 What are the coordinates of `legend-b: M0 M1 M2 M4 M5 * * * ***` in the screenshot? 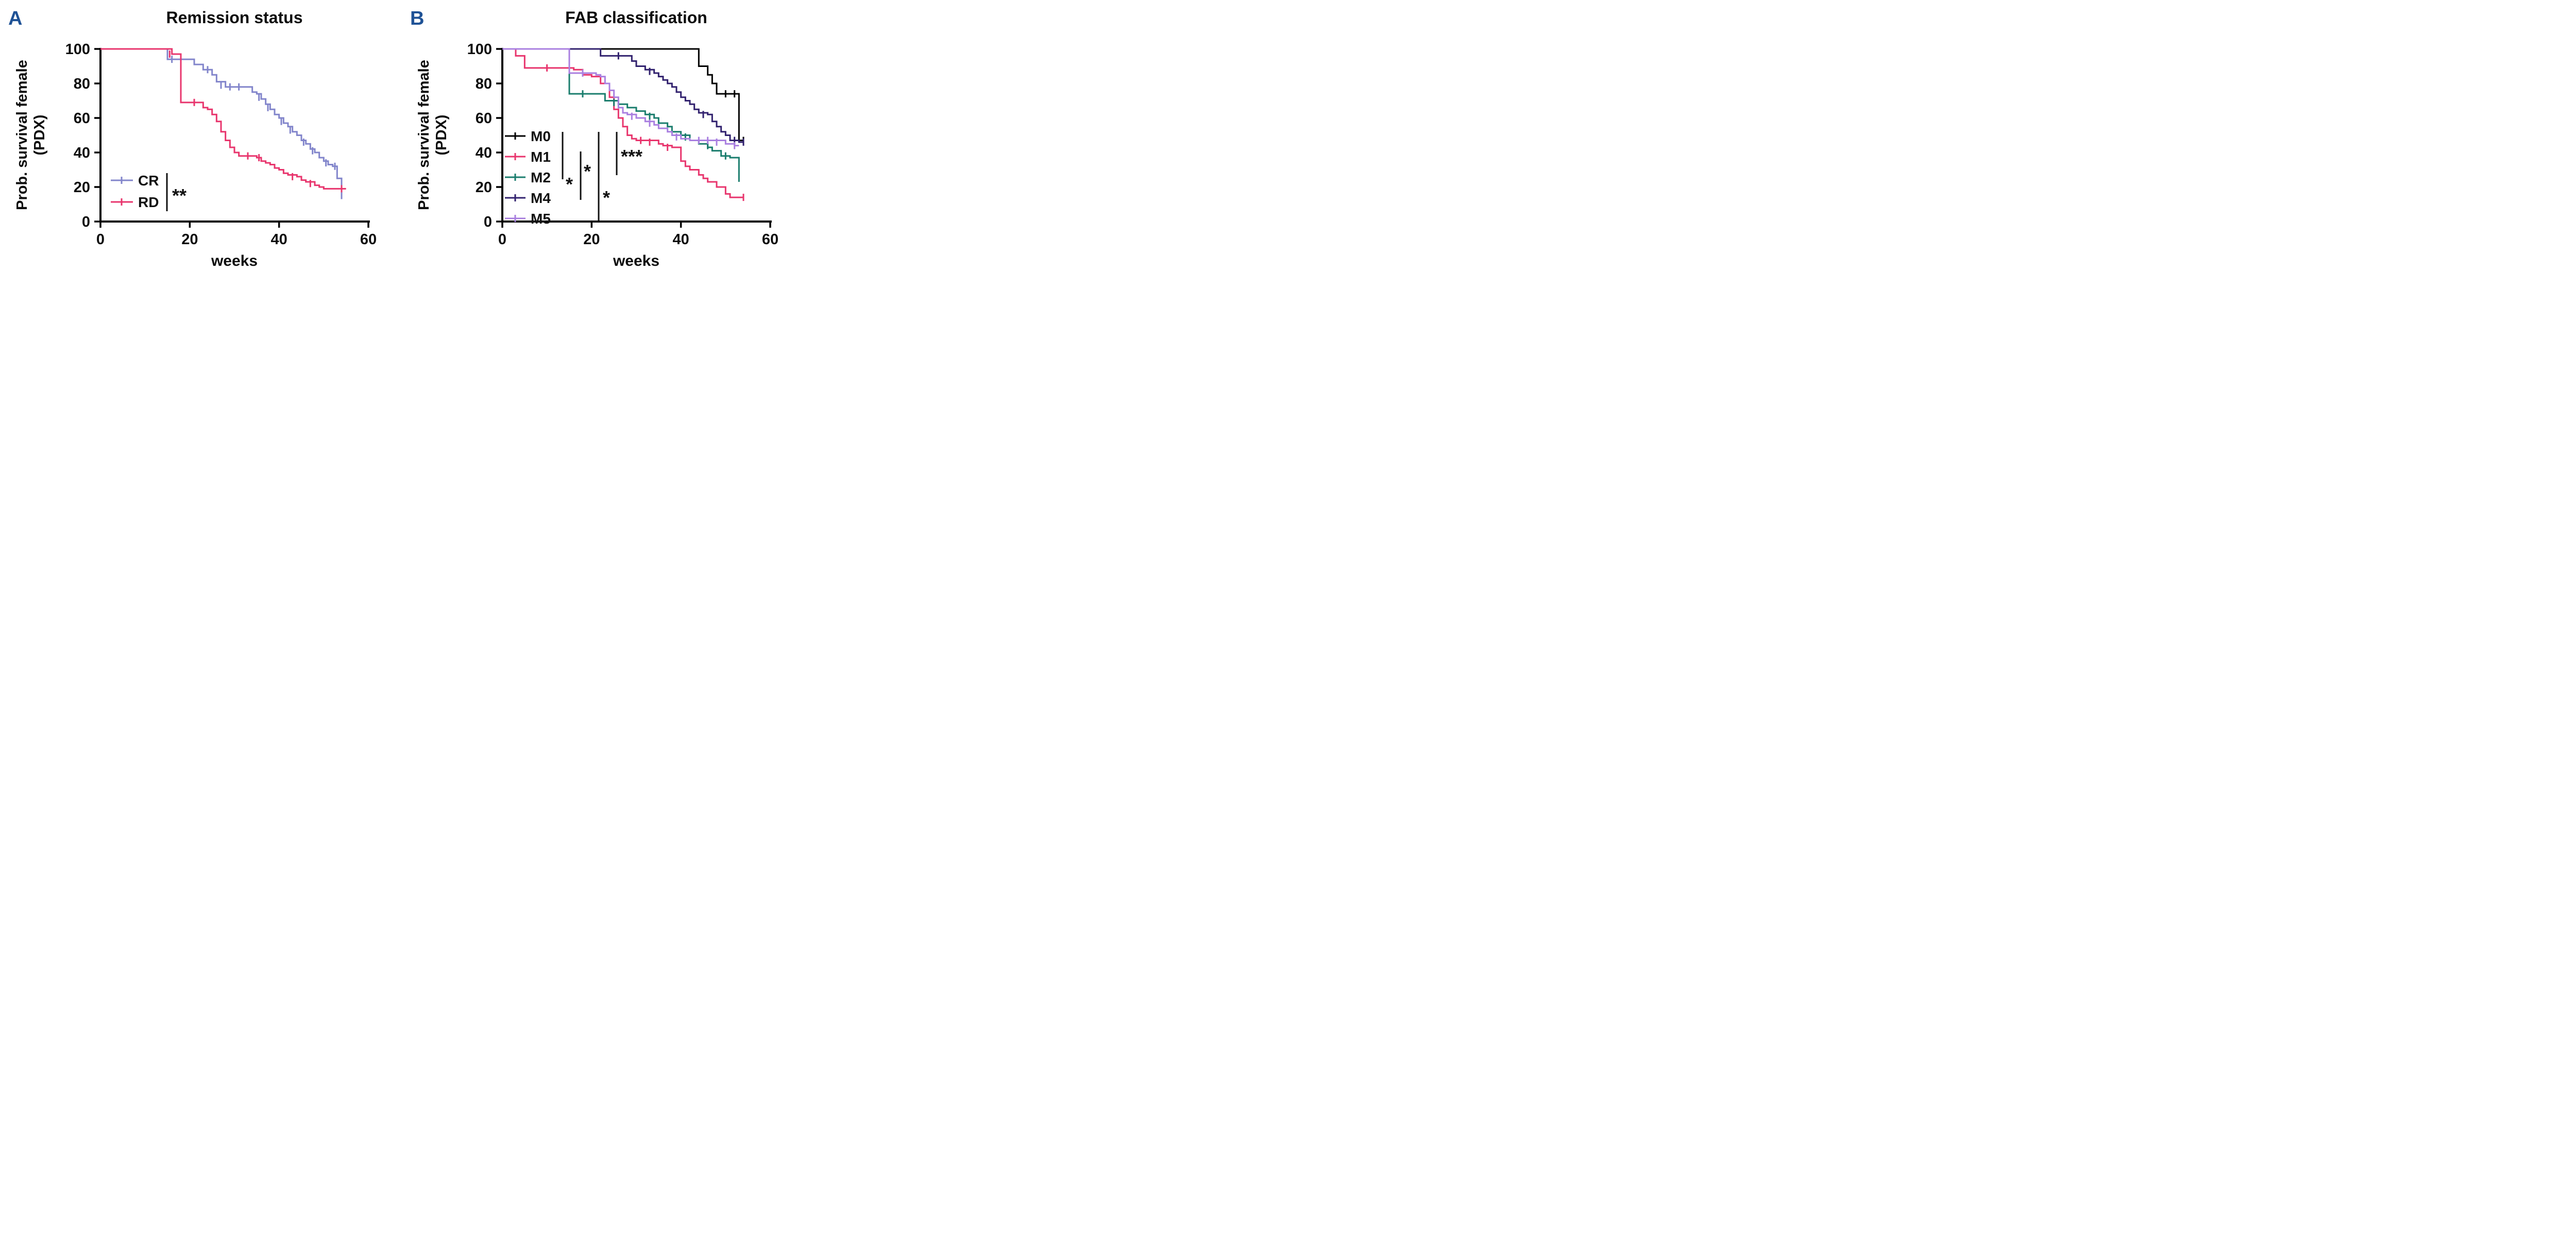 It's located at (573, 177).